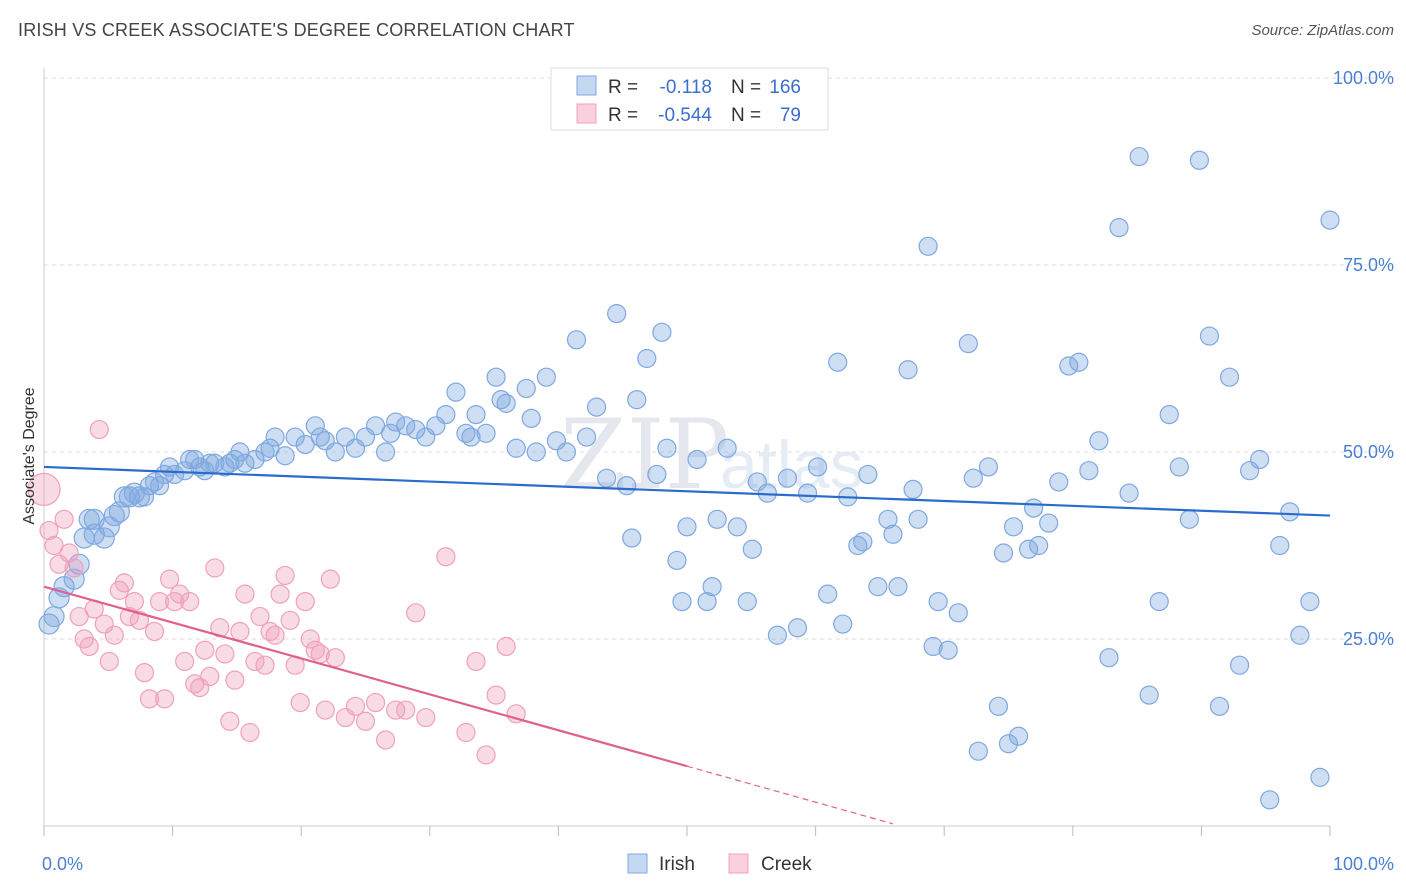 The width and height of the screenshot is (1406, 892). What do you see at coordinates (62, 864) in the screenshot?
I see `x-tick-label-0: 0.0%` at bounding box center [62, 864].